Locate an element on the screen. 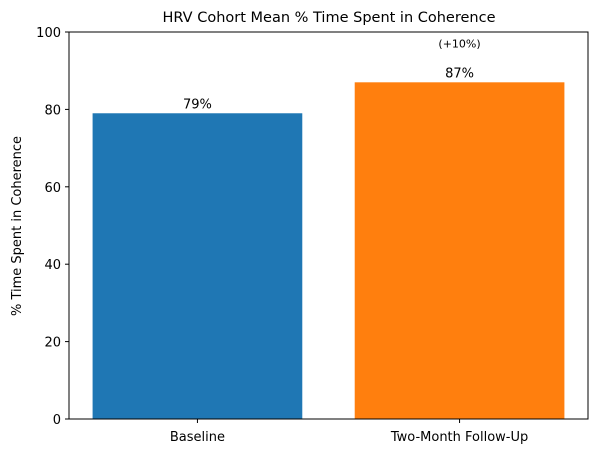 The width and height of the screenshot is (600, 459). y-tick-label-100: 100 is located at coordinates (48, 33).